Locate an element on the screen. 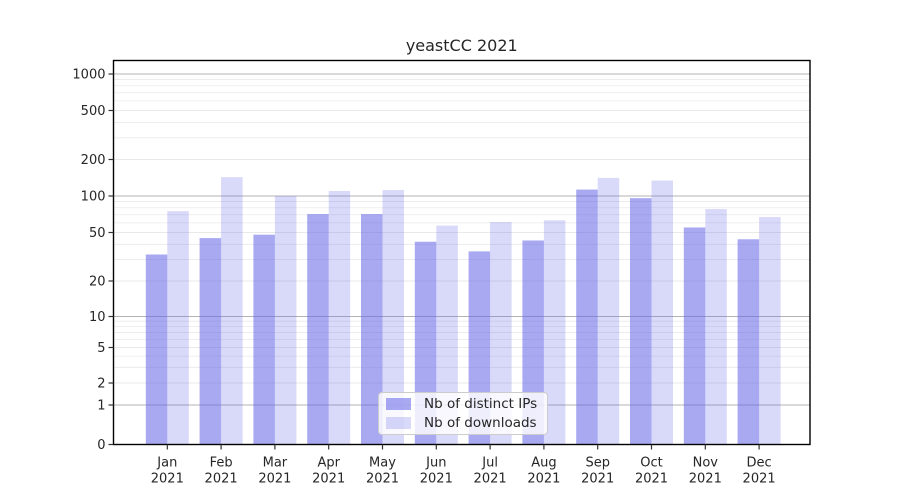  legend-item-downloads: Nb of downloads is located at coordinates (466, 423).